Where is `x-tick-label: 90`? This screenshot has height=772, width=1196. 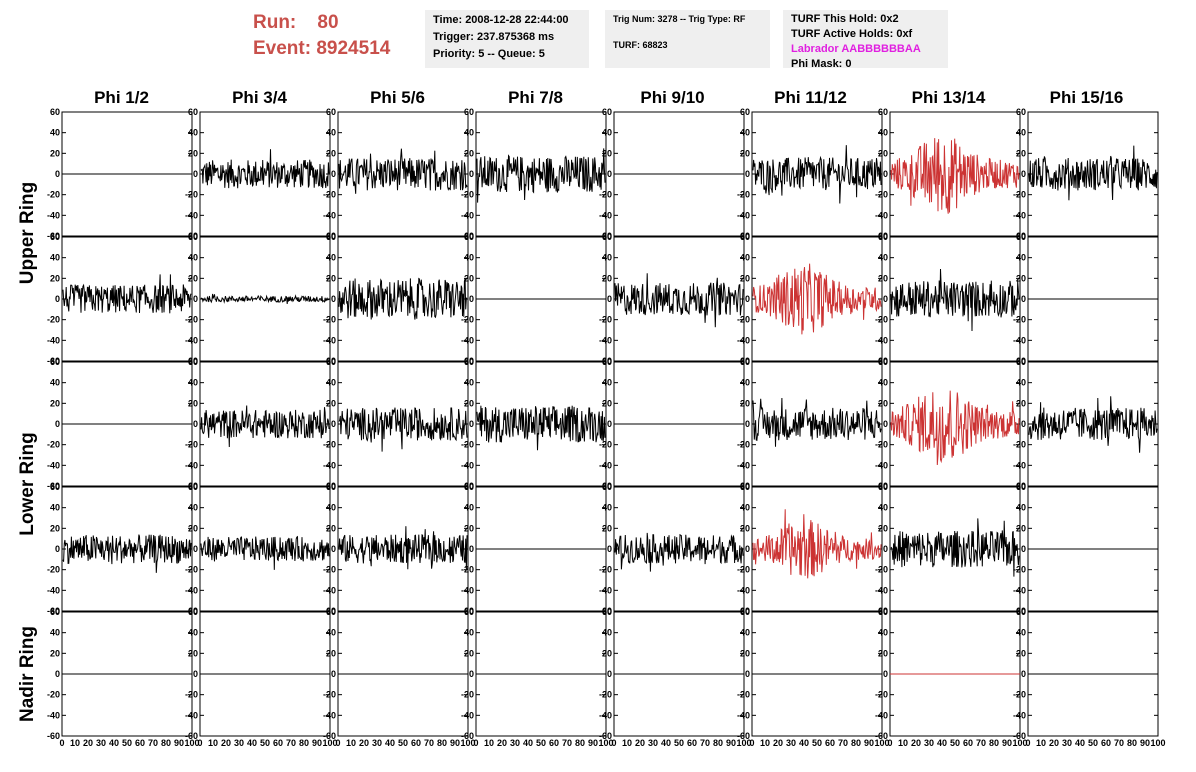 x-tick-label: 90 is located at coordinates (869, 743).